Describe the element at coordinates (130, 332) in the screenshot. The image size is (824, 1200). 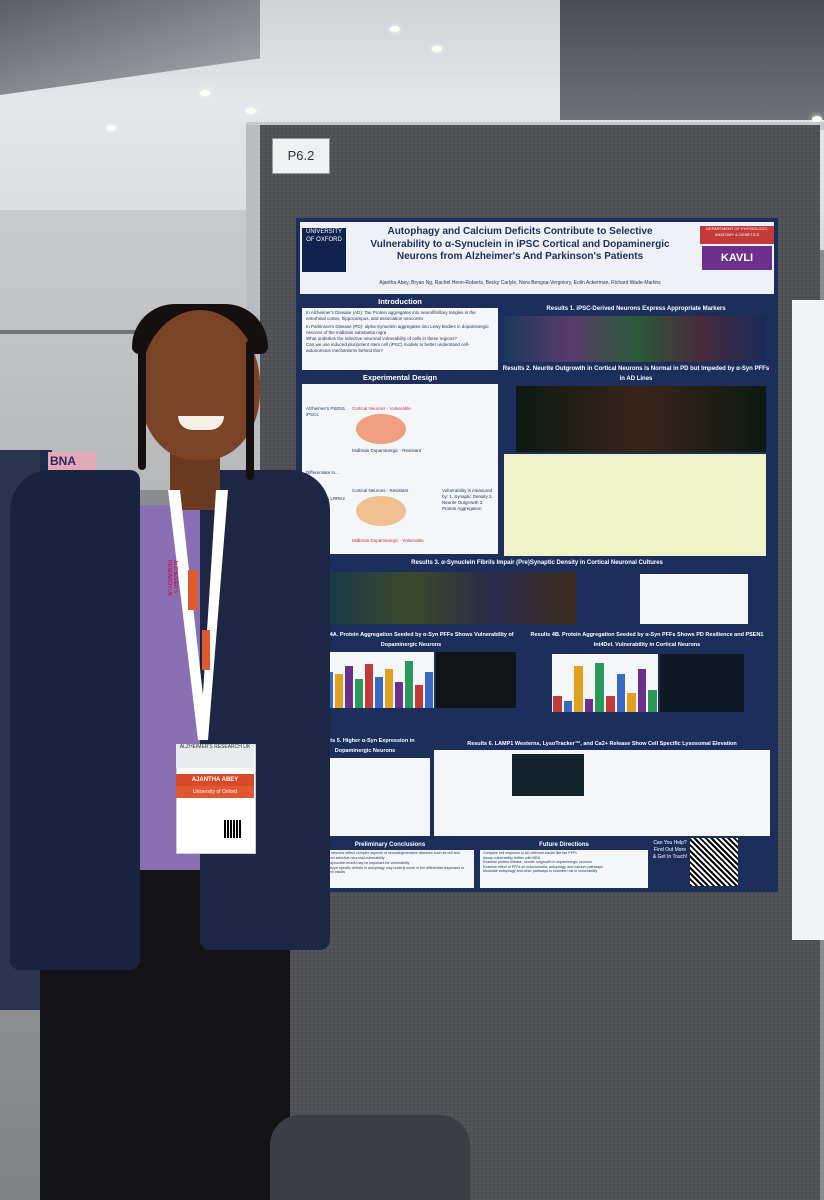
I see `balcony-rail` at that location.